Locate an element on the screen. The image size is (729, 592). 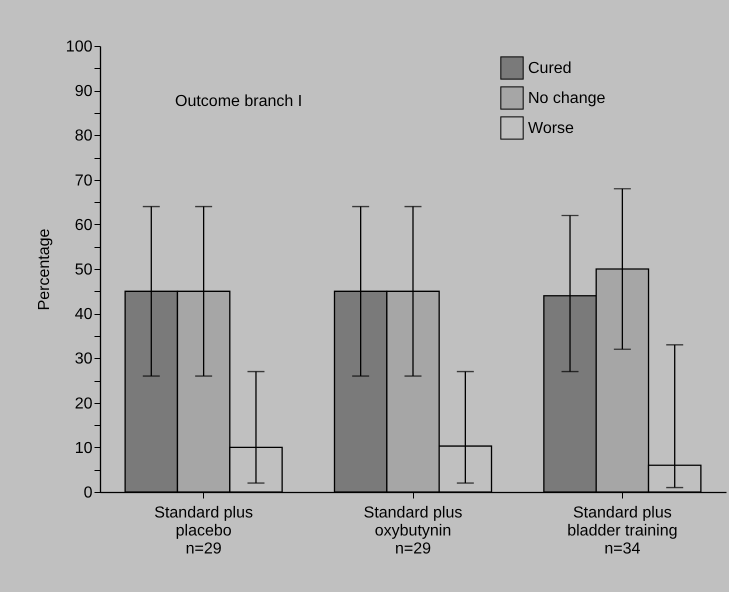
annotation: Outcome branch I is located at coordinates (238, 101).